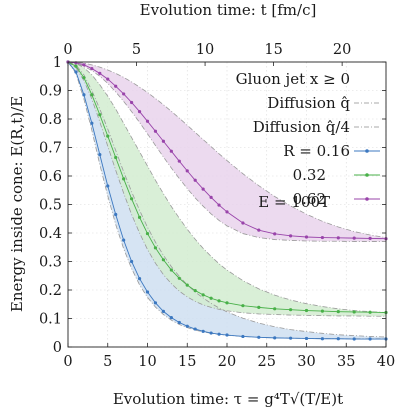 This screenshot has width=415, height=415. What do you see at coordinates (50, 149) in the screenshot?
I see `y-tick-label: 0.7` at bounding box center [50, 149].